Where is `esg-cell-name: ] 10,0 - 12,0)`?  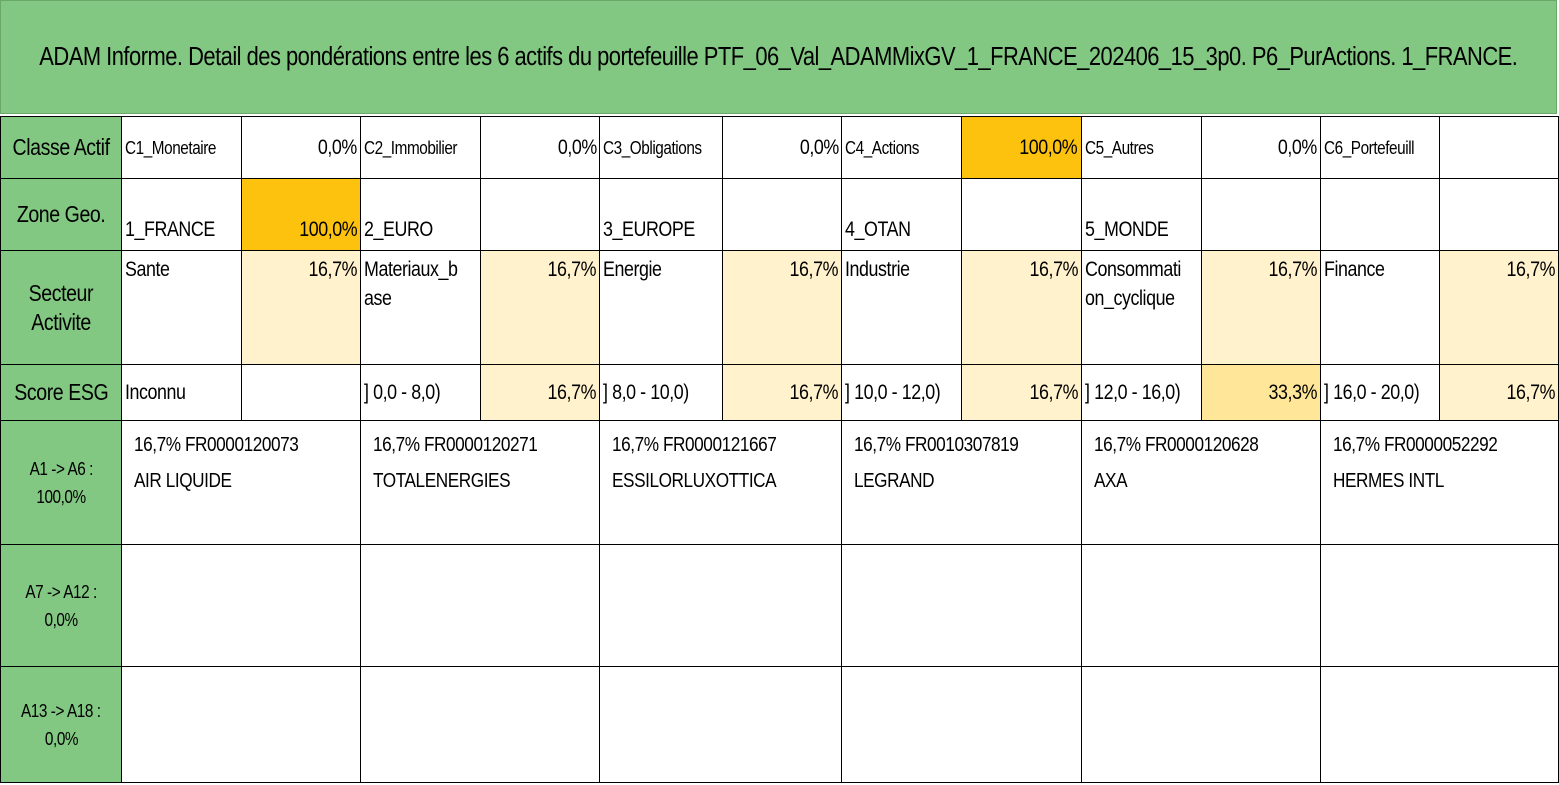
esg-cell-name: ] 10,0 - 12,0) is located at coordinates (902, 392).